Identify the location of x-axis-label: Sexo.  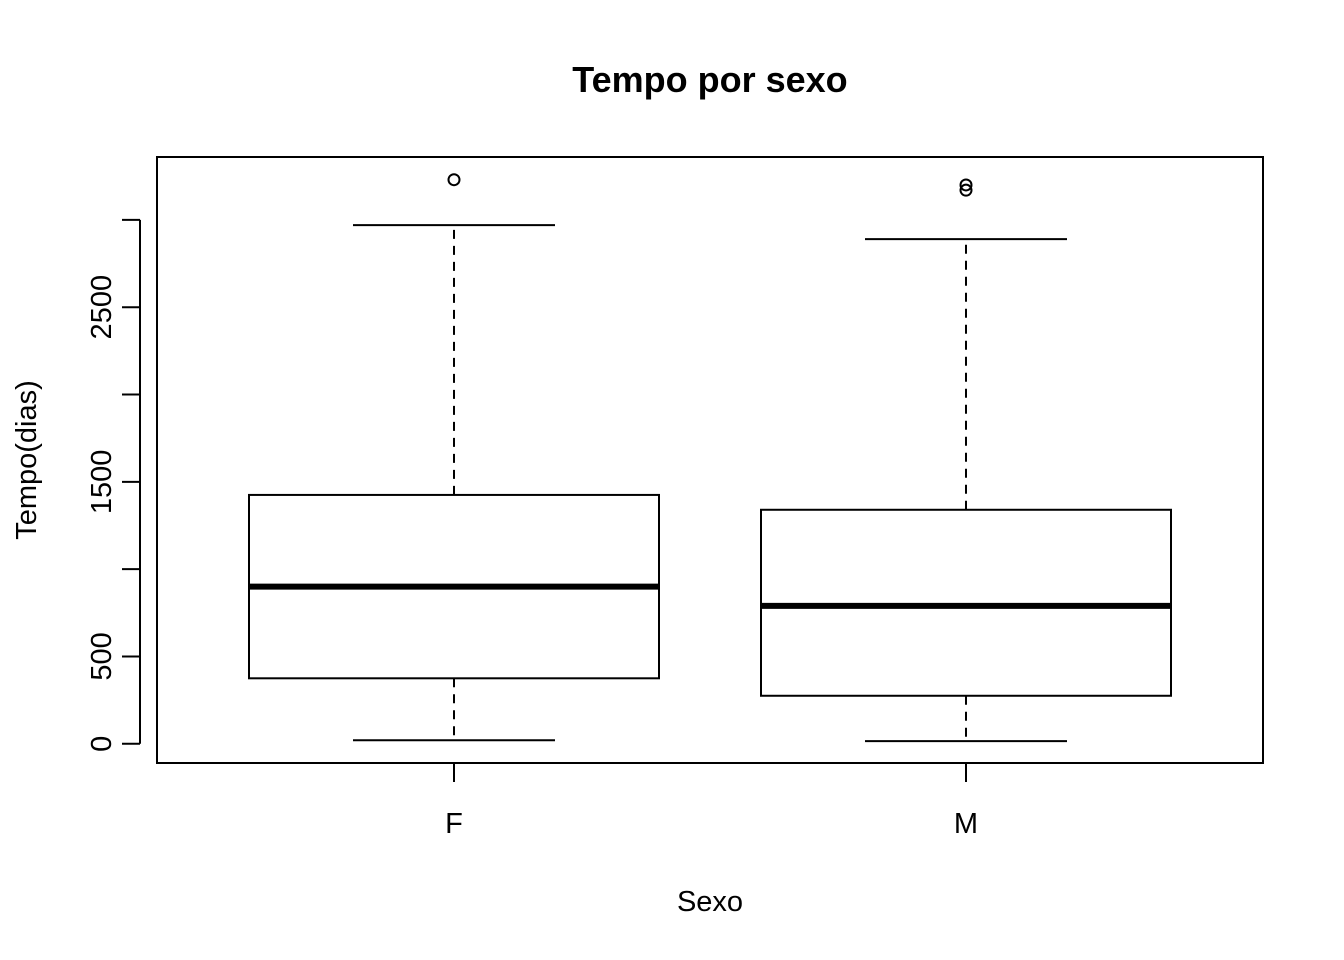
(710, 902).